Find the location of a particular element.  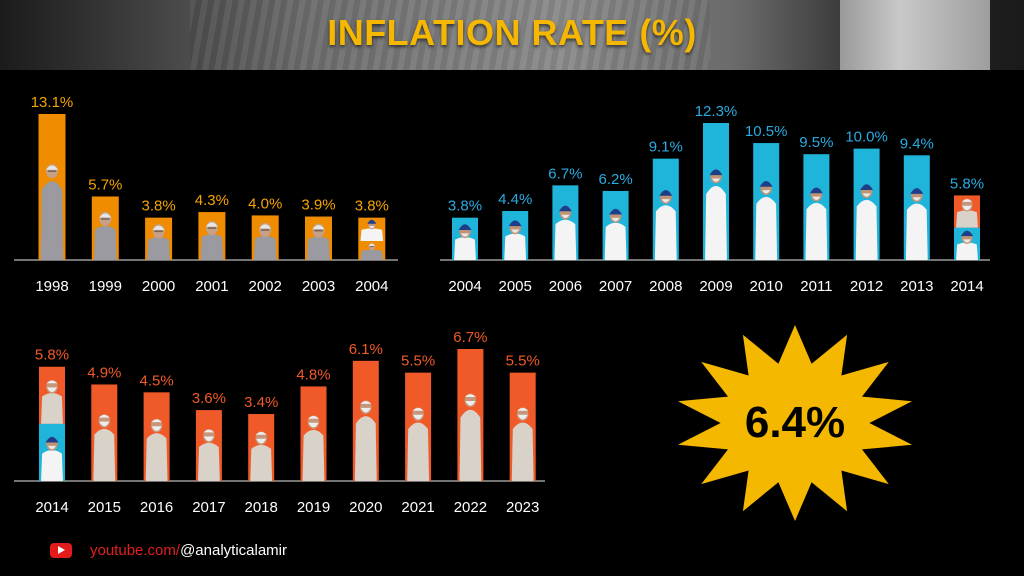

bar-2022 is located at coordinates (470, 415).